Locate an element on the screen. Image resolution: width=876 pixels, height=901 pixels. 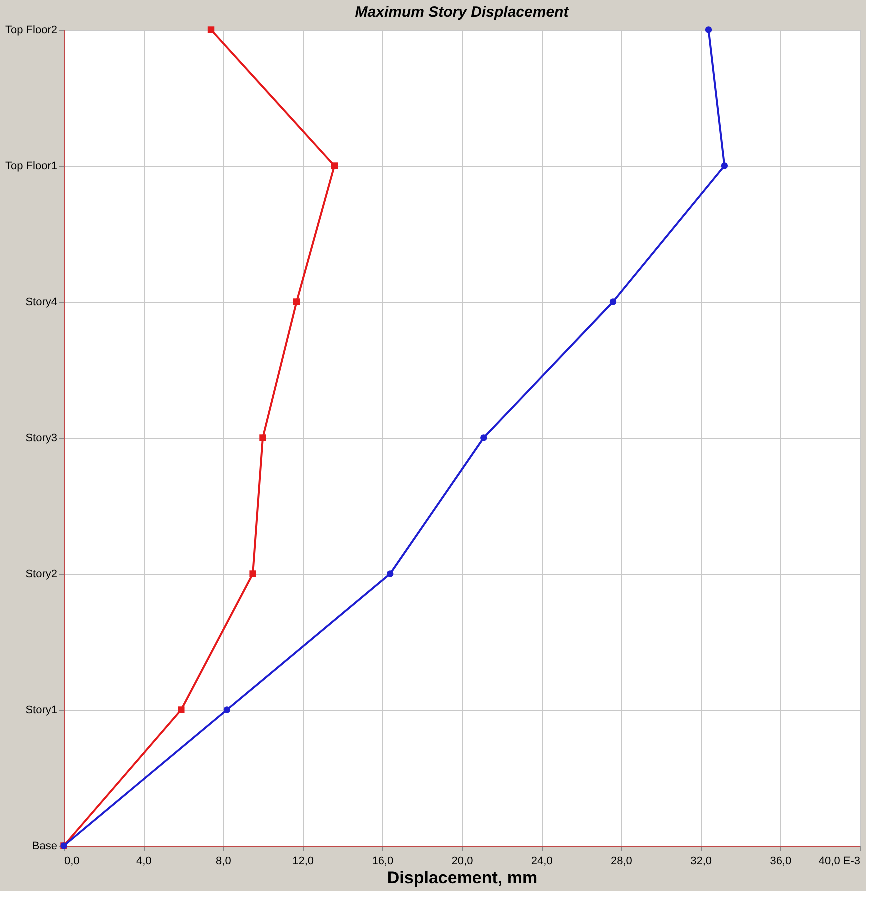
x-tick-label: 16,0 is located at coordinates (383, 862).